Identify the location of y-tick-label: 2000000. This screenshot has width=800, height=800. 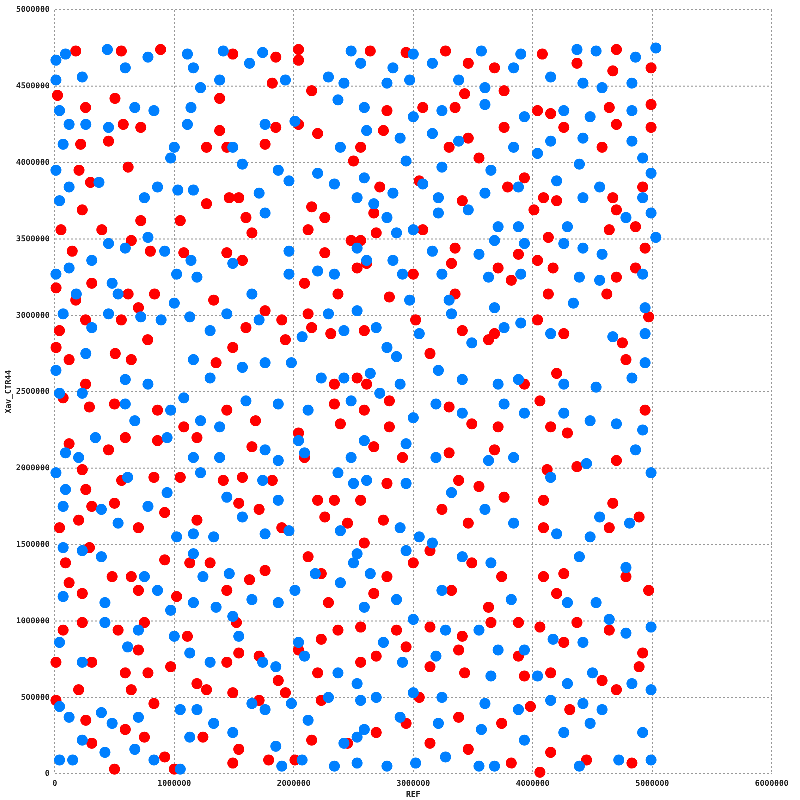
(33, 468).